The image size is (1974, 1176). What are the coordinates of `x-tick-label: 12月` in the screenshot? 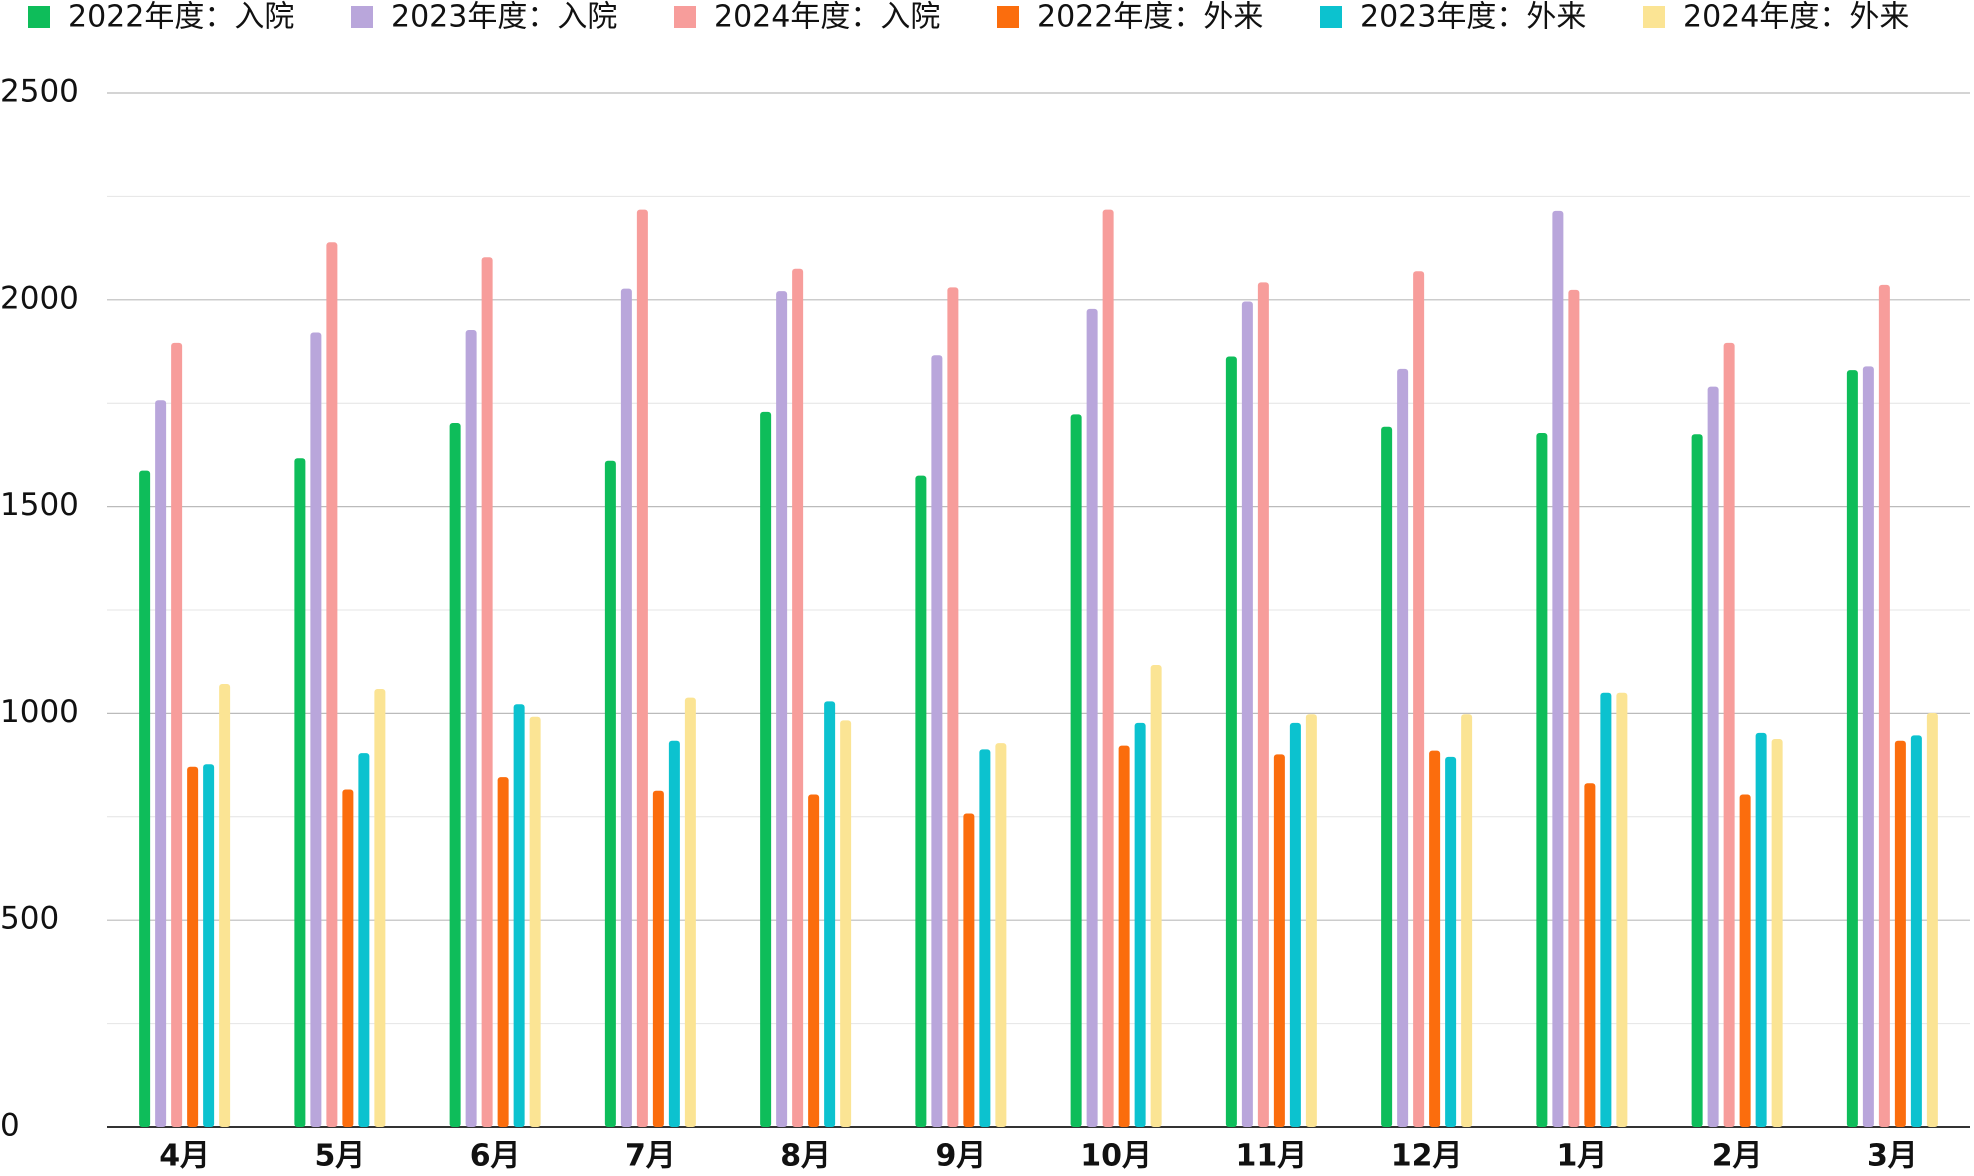 It's located at (1427, 1156).